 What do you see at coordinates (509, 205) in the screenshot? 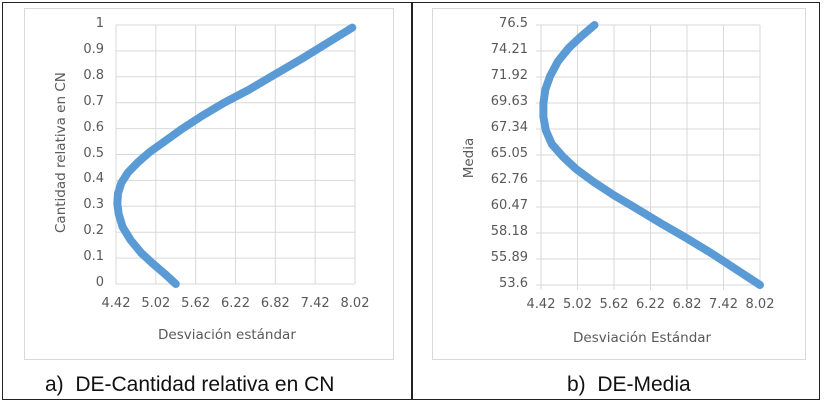
I see `y-tick-label: 60.47` at bounding box center [509, 205].